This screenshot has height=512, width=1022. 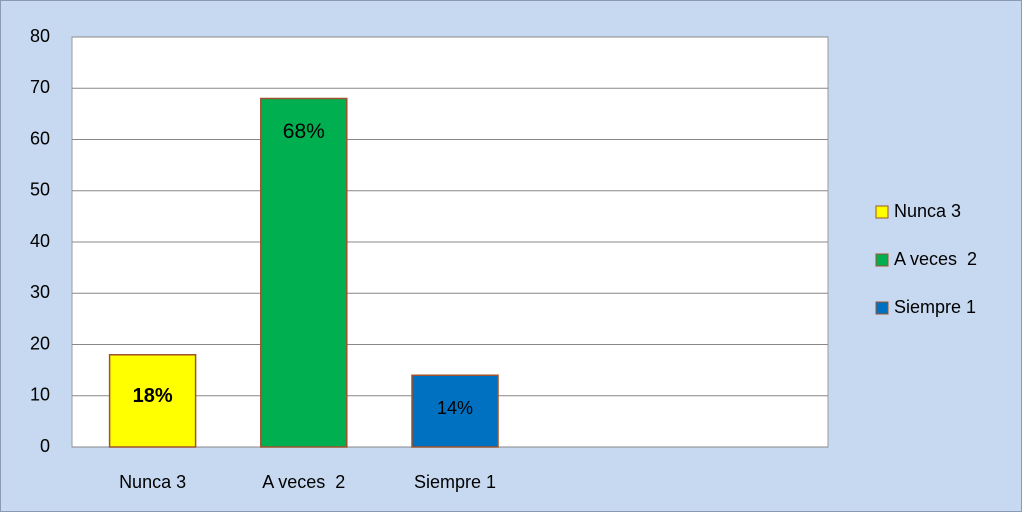 I want to click on x-tick-label: Siempre 1, so click(x=455, y=482).